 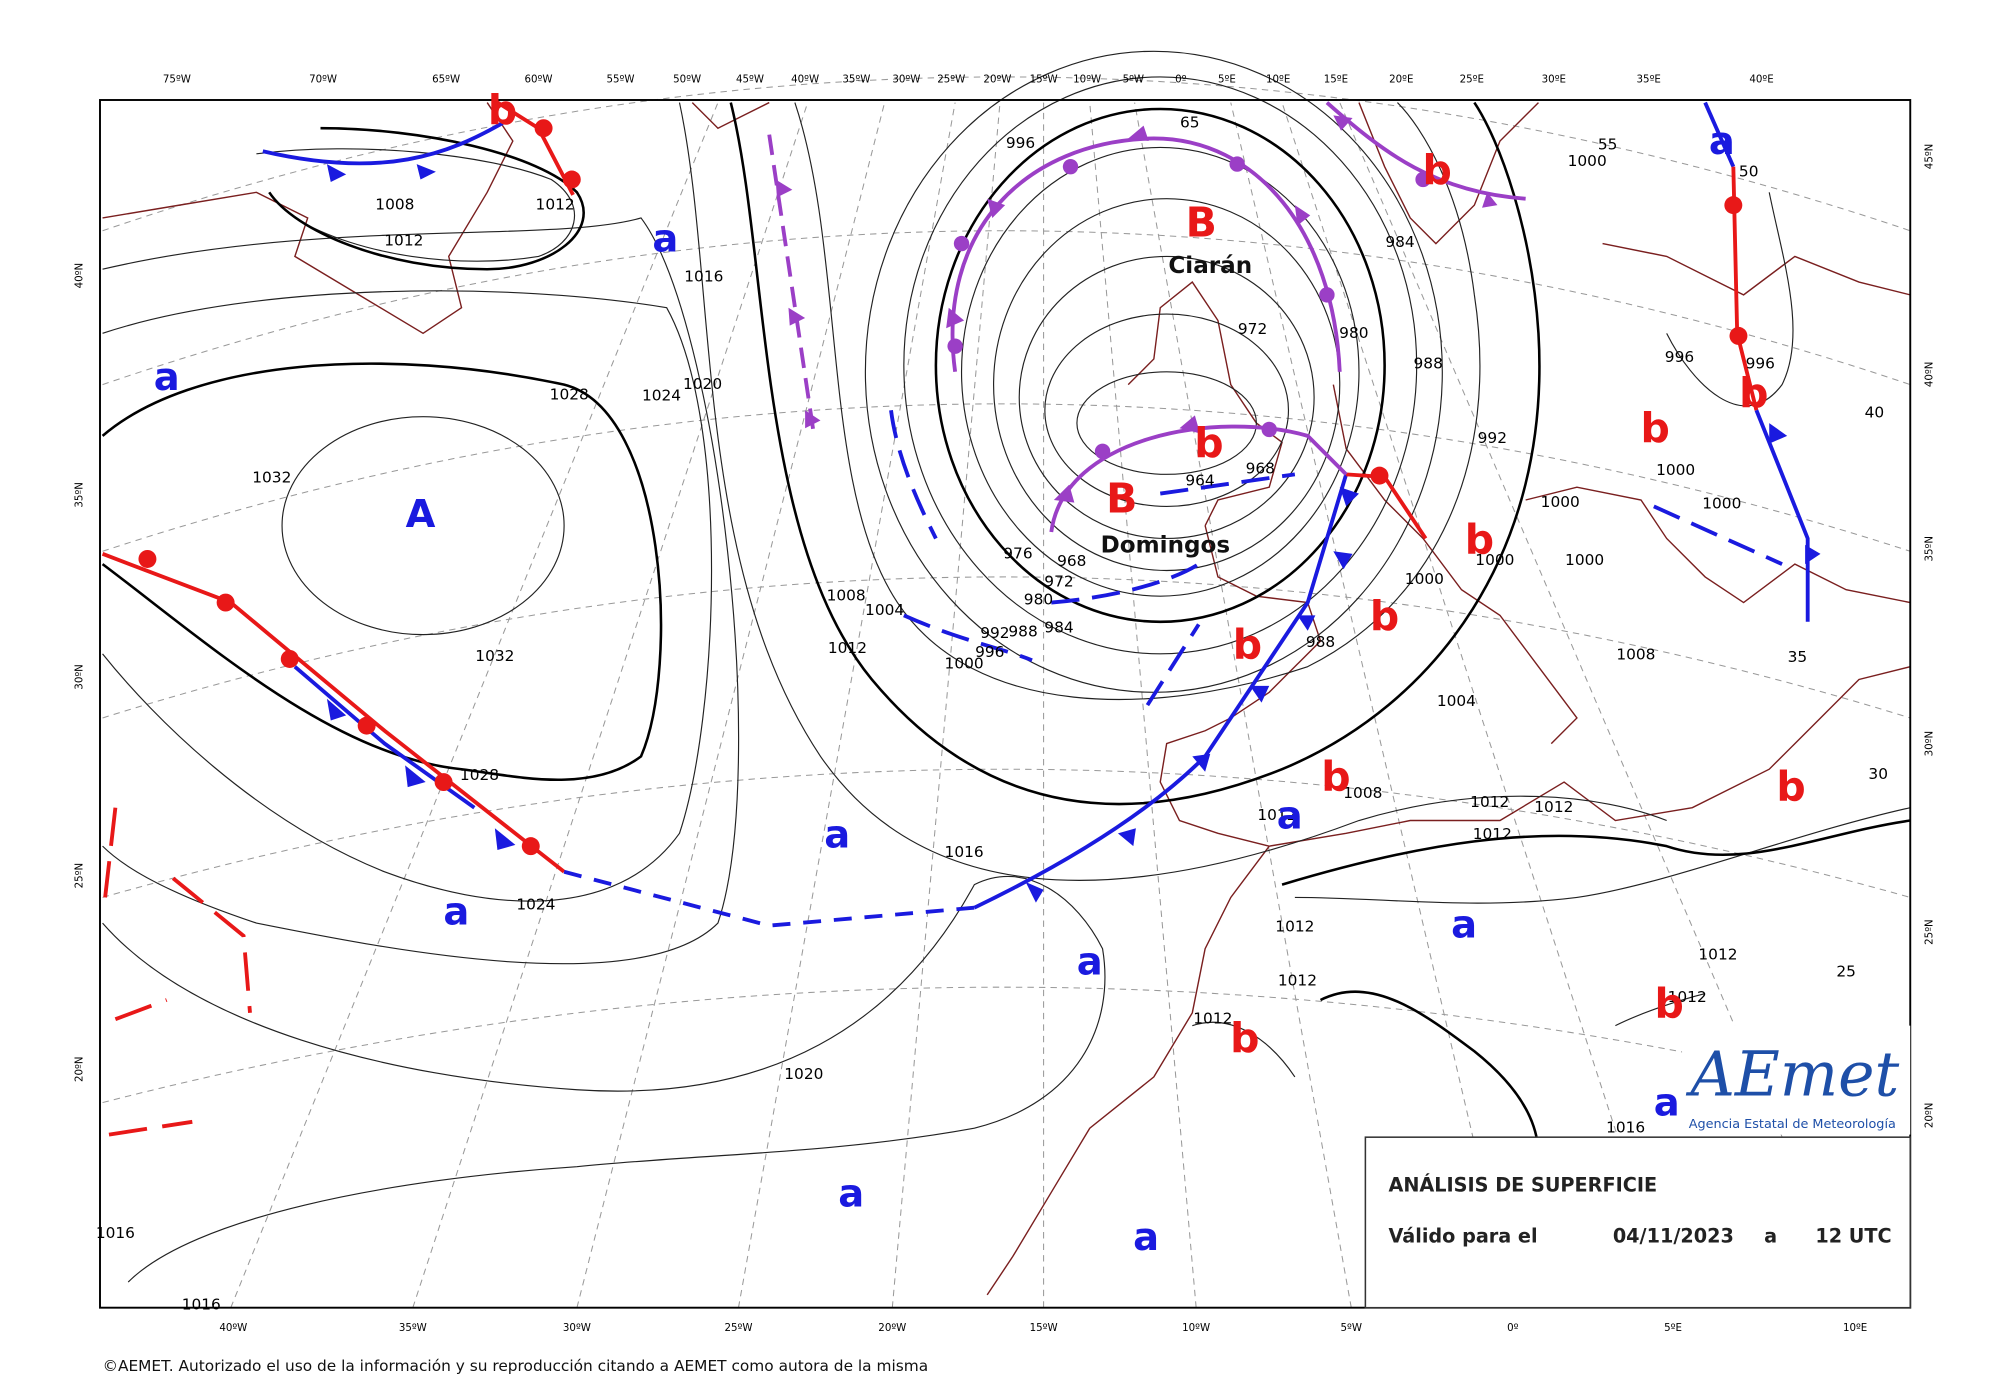 What do you see at coordinates (79, 1069) in the screenshot?
I see `latitude-label: 20ºN` at bounding box center [79, 1069].